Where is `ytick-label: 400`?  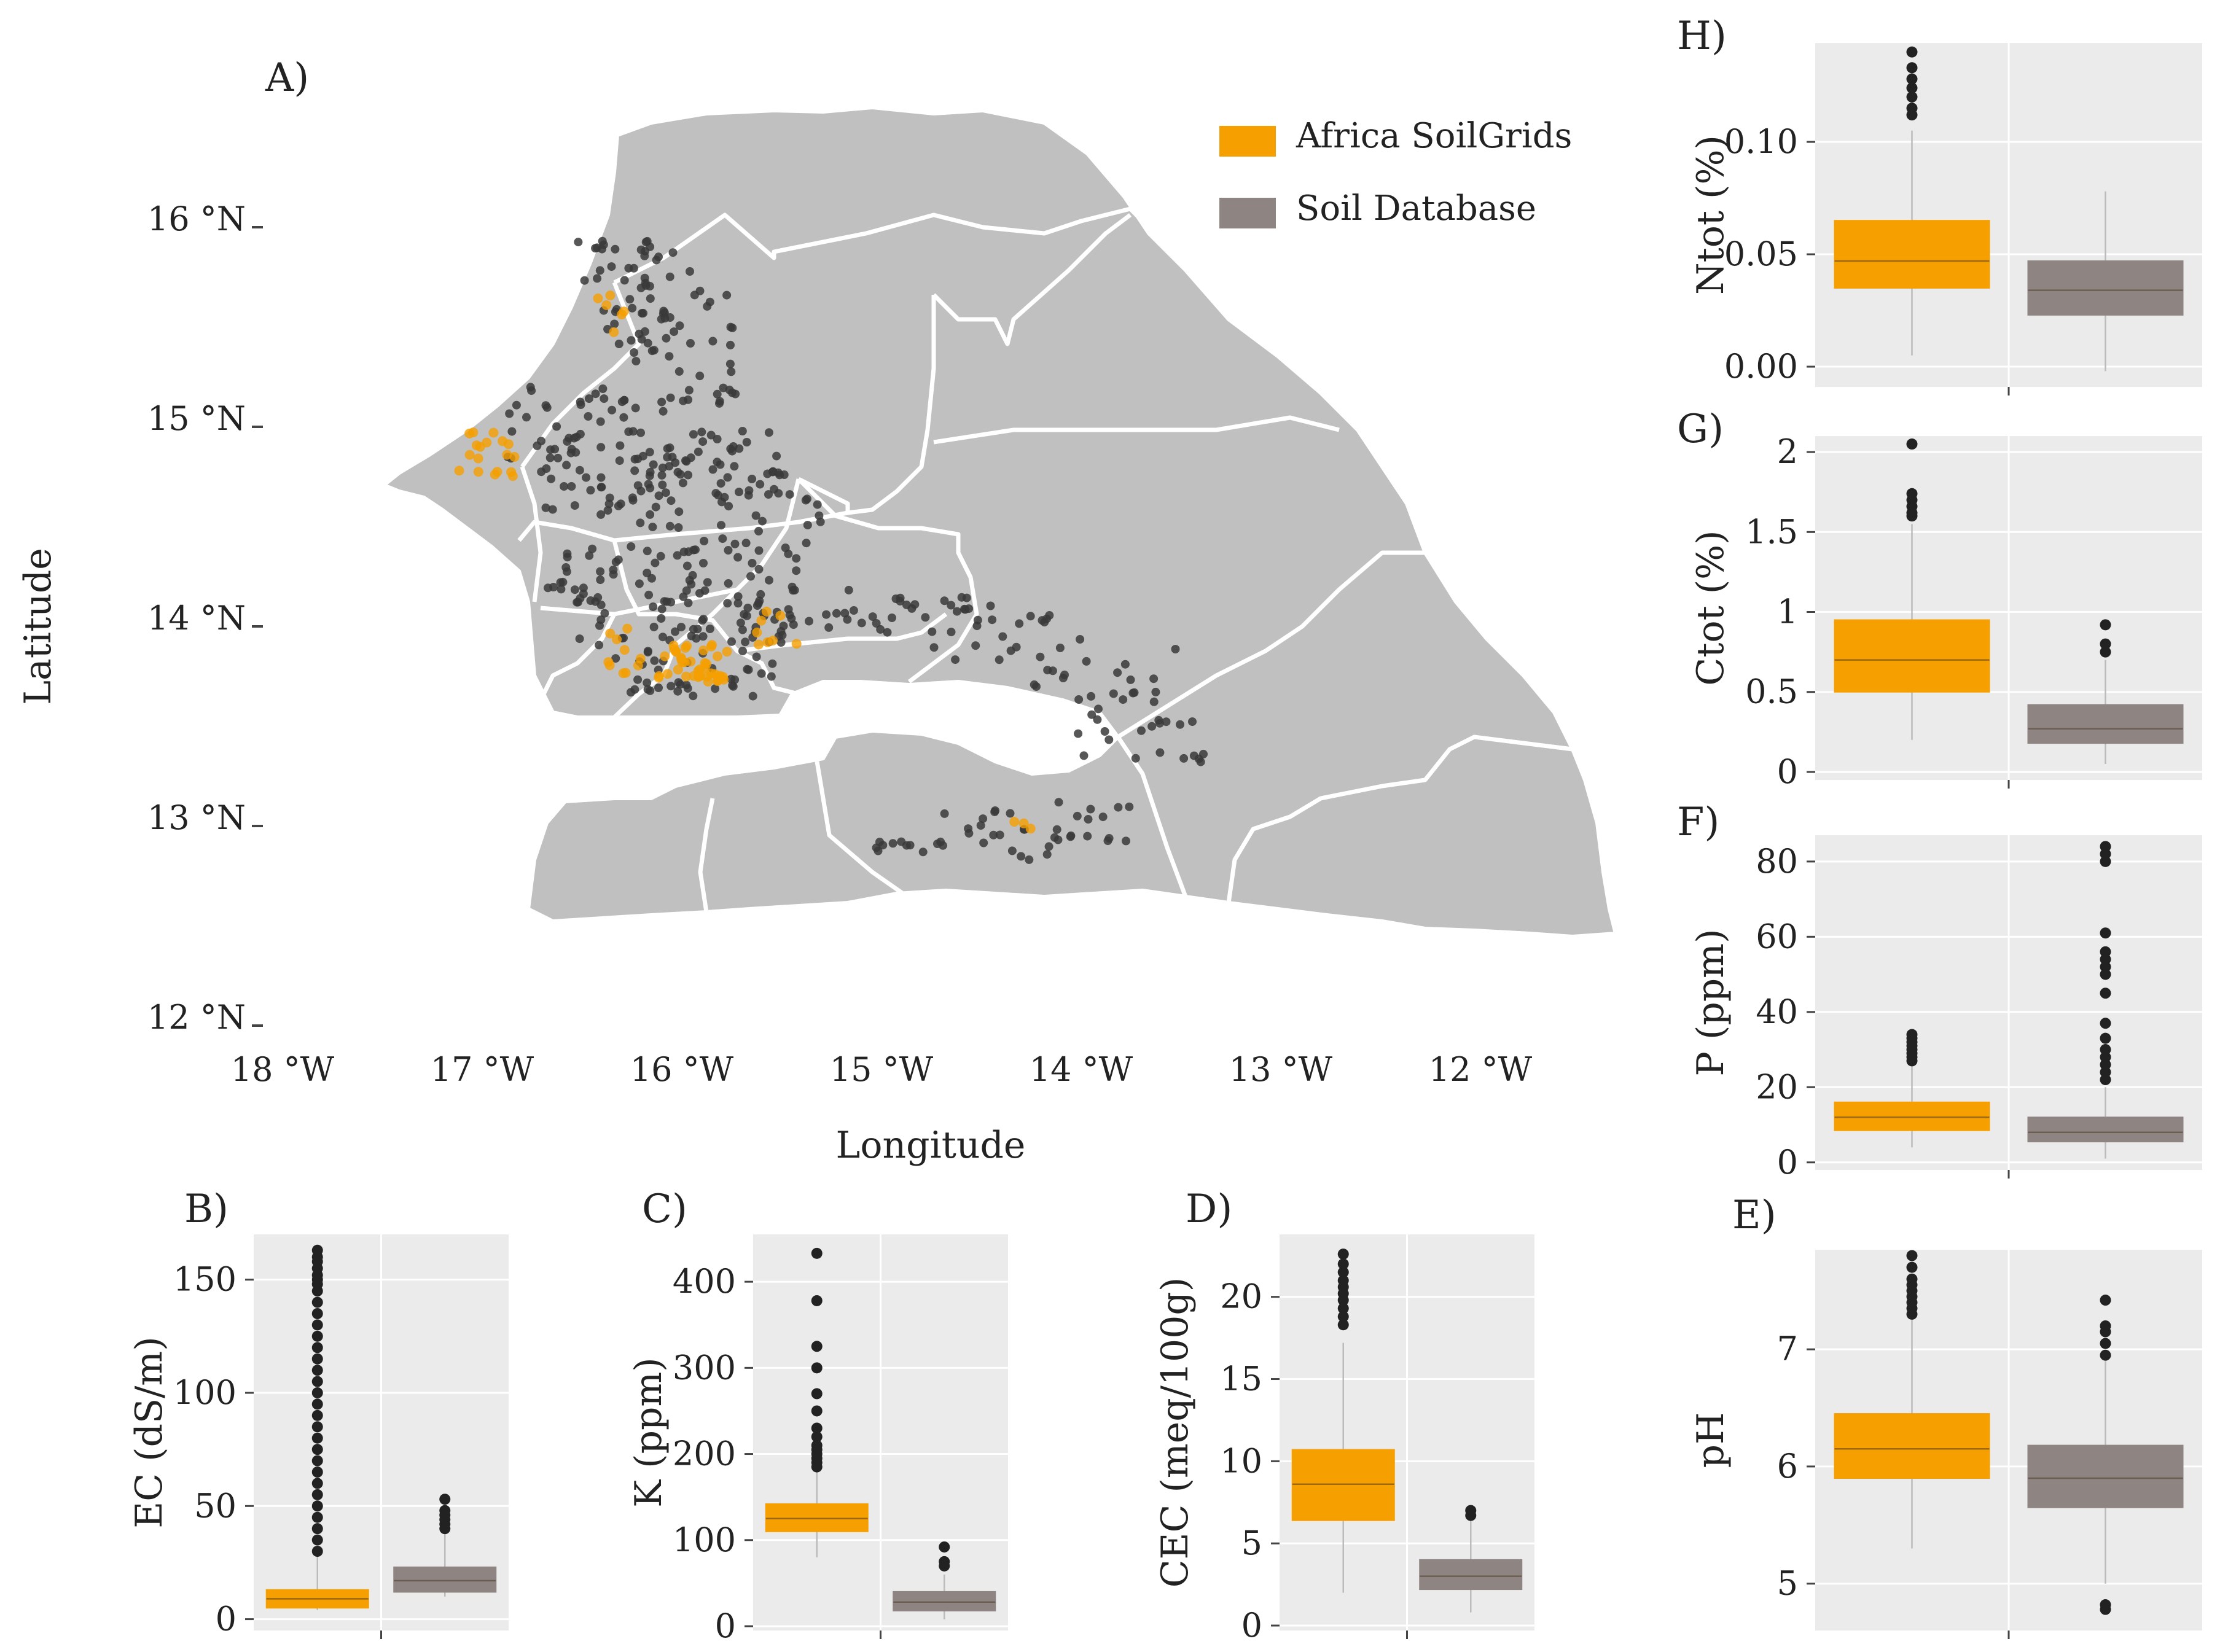
ytick-label: 400 is located at coordinates (704, 1282).